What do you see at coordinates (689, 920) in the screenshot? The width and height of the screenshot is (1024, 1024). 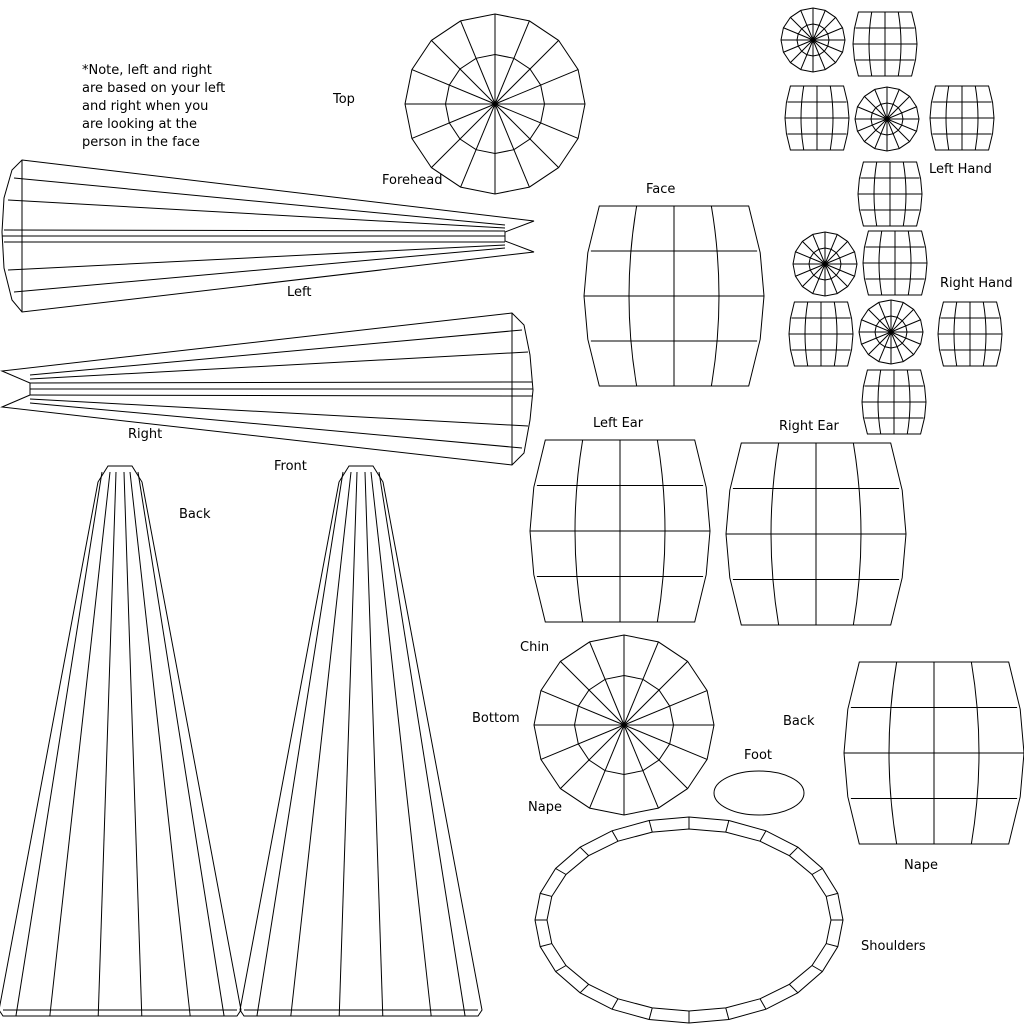 I see `ring-inner` at bounding box center [689, 920].